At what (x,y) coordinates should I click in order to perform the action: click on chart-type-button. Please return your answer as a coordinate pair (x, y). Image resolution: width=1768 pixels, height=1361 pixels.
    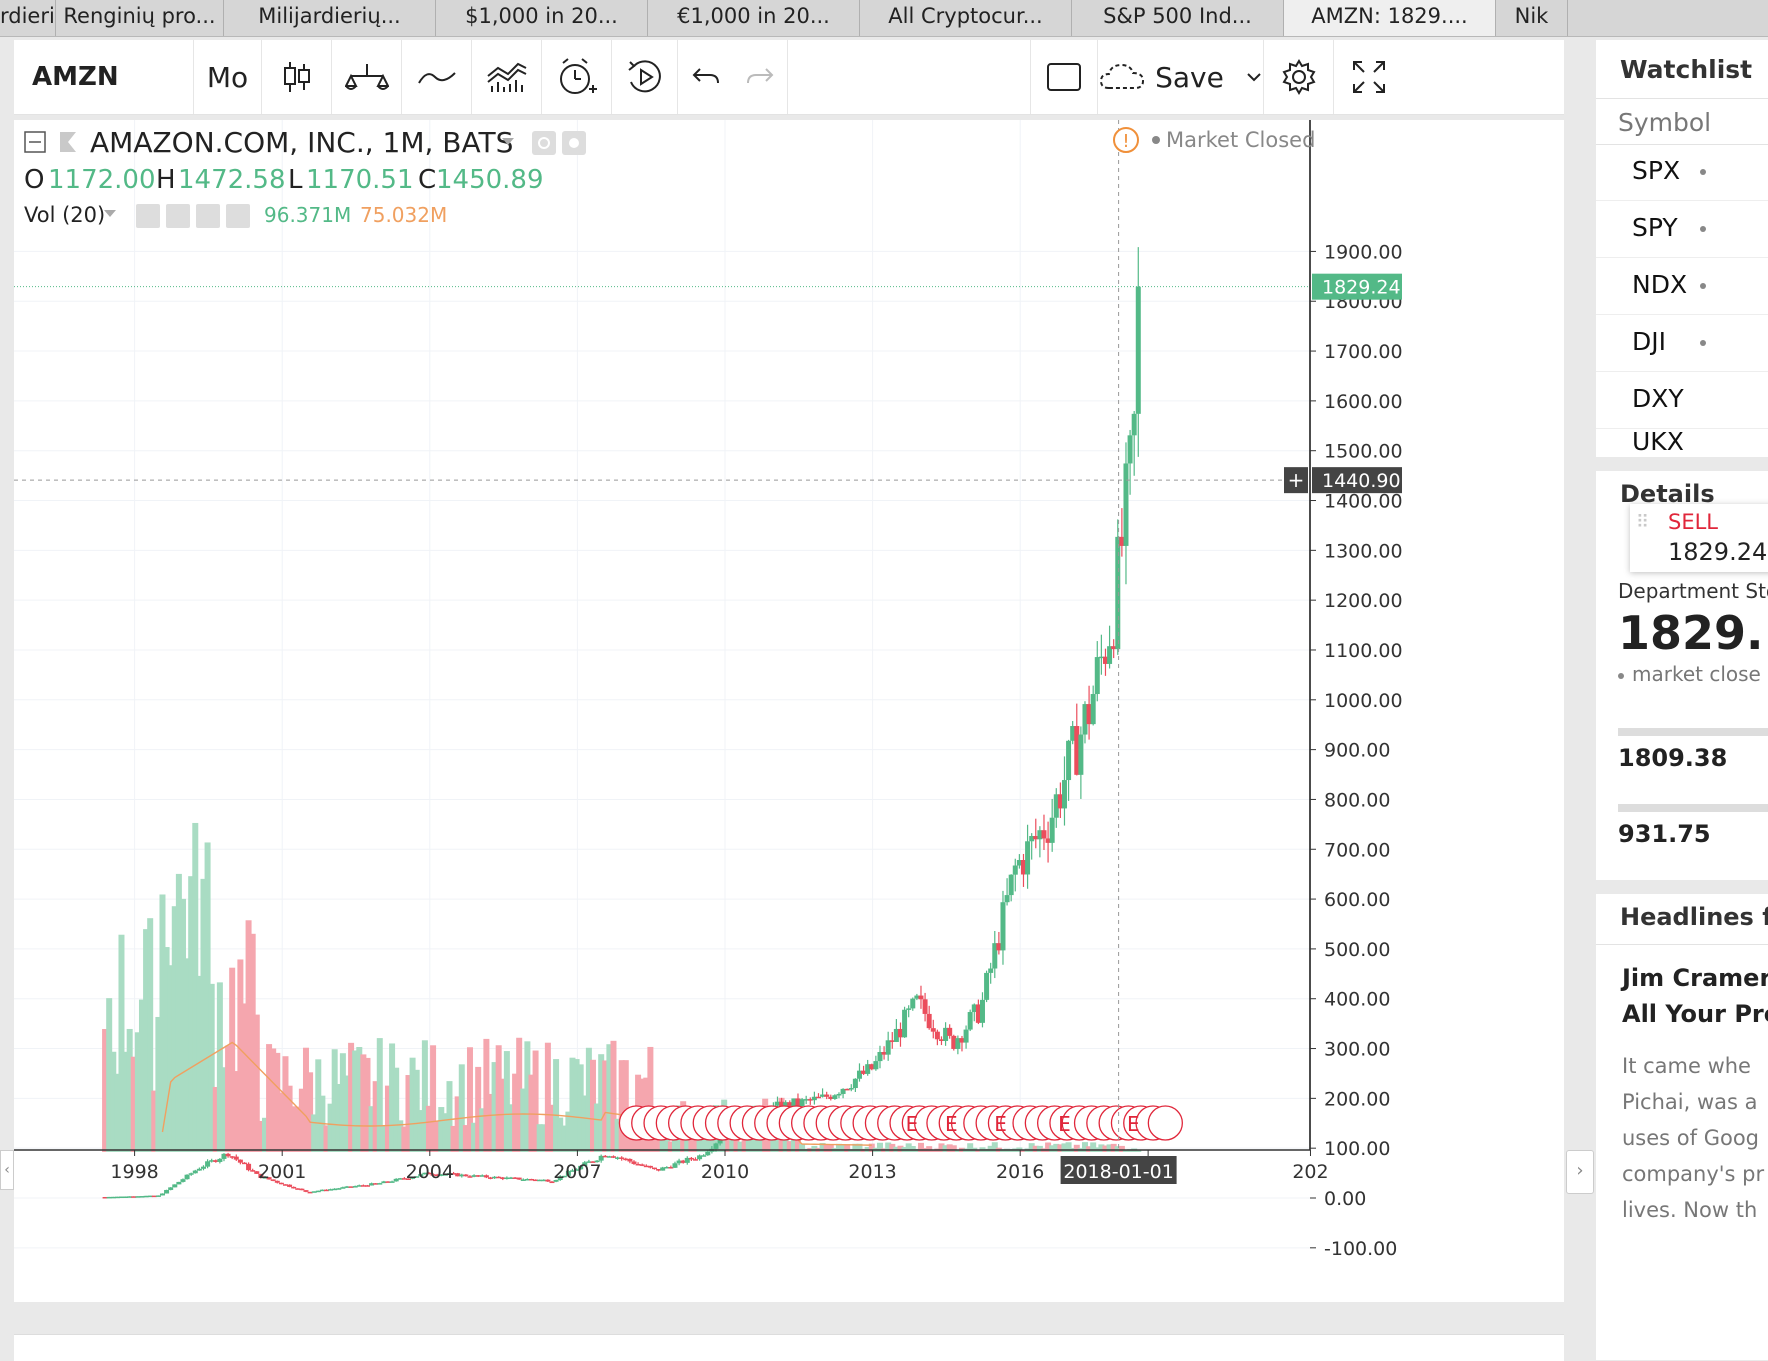
    Looking at the image, I should click on (297, 77).